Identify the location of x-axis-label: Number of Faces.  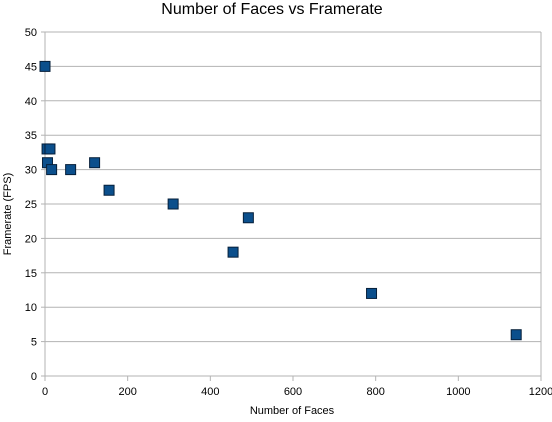
(292, 411).